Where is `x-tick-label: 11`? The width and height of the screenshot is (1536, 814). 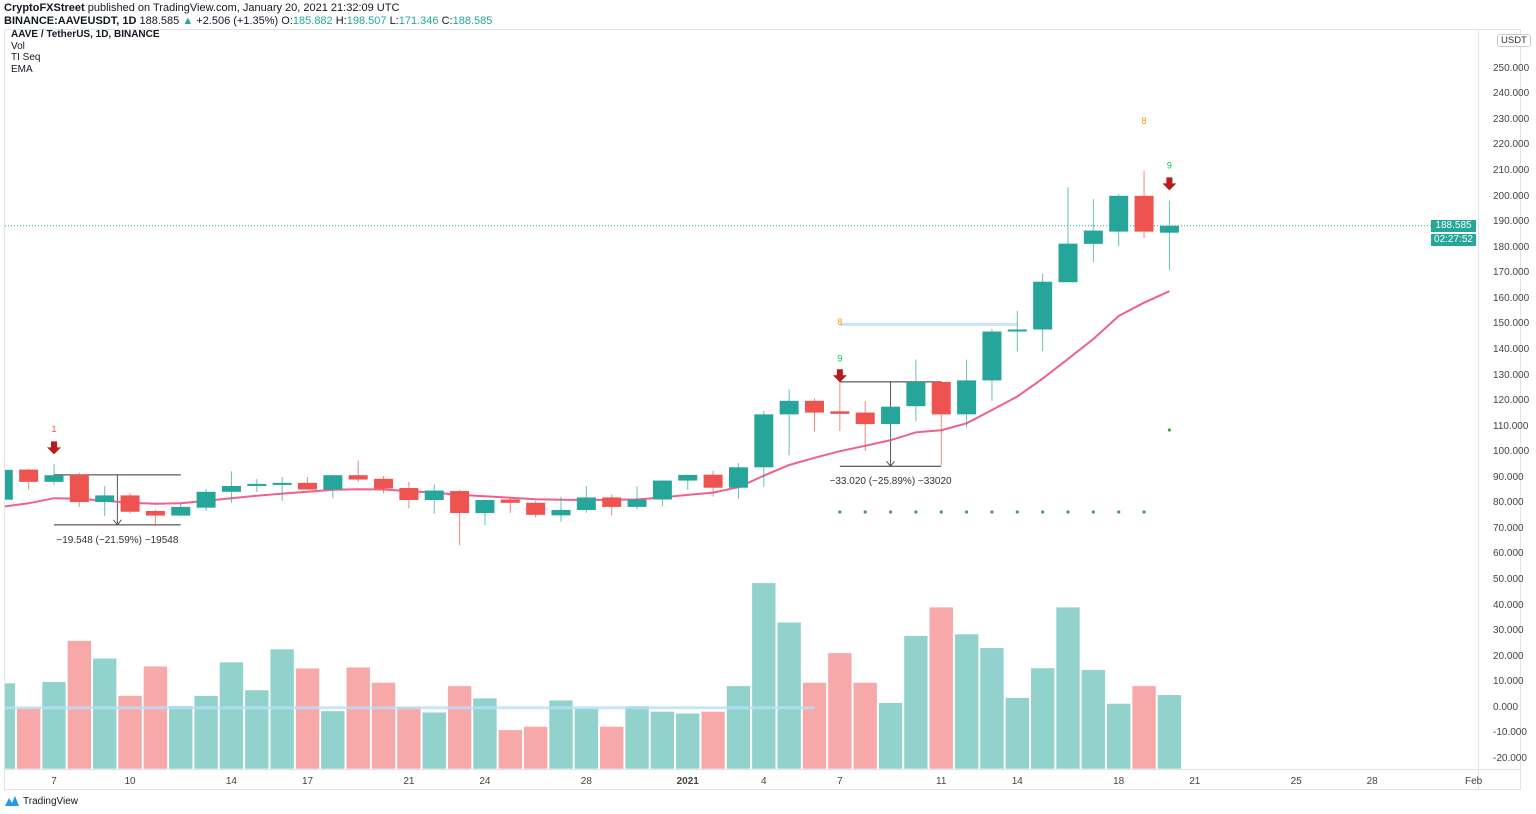
x-tick-label: 11 is located at coordinates (941, 781).